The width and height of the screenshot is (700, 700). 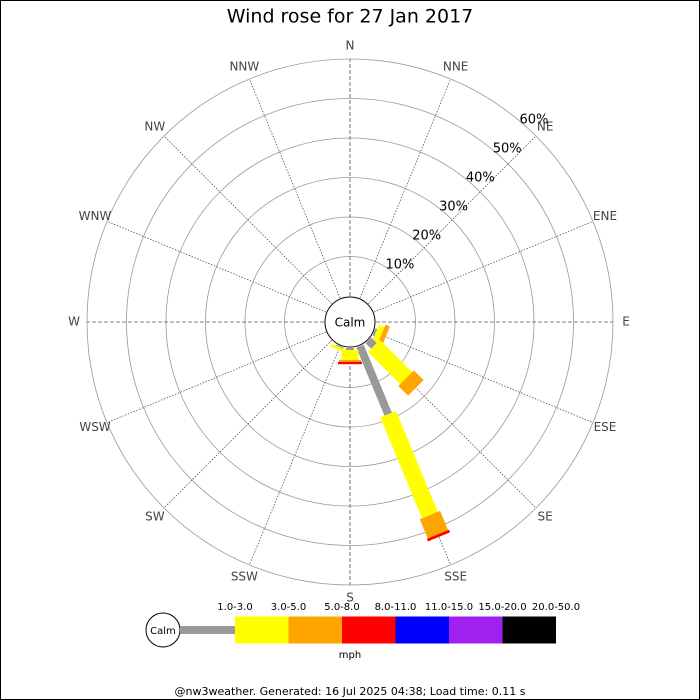 What do you see at coordinates (449, 607) in the screenshot?
I see `legend-label: 11.0-15.0` at bounding box center [449, 607].